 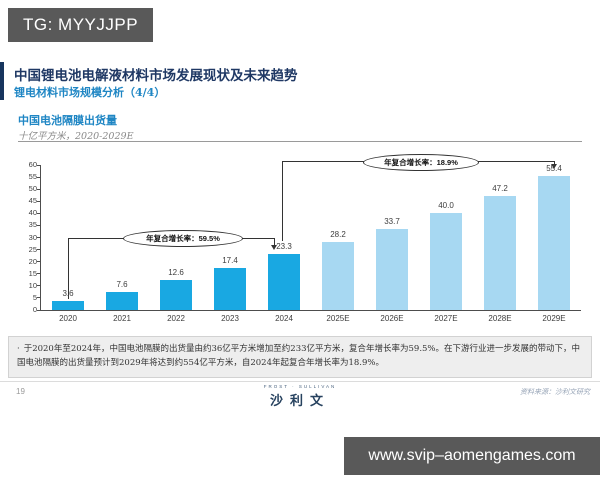 I want to click on cagr-18-arrow-head-icon, so click(x=554, y=166).